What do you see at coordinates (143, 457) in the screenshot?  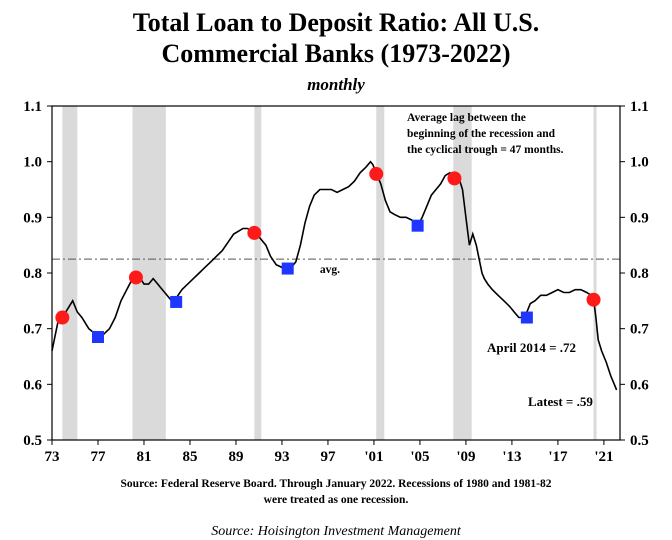 I see `x-tick-label: 81` at bounding box center [143, 457].